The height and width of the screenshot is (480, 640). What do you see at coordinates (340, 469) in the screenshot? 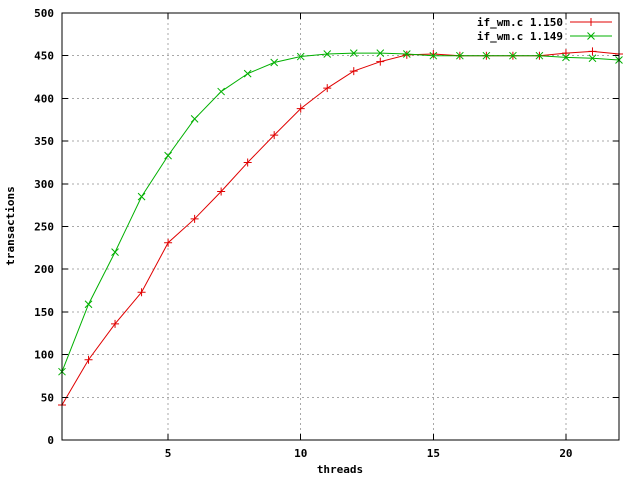
I see `x-axis-title: threads` at bounding box center [340, 469].